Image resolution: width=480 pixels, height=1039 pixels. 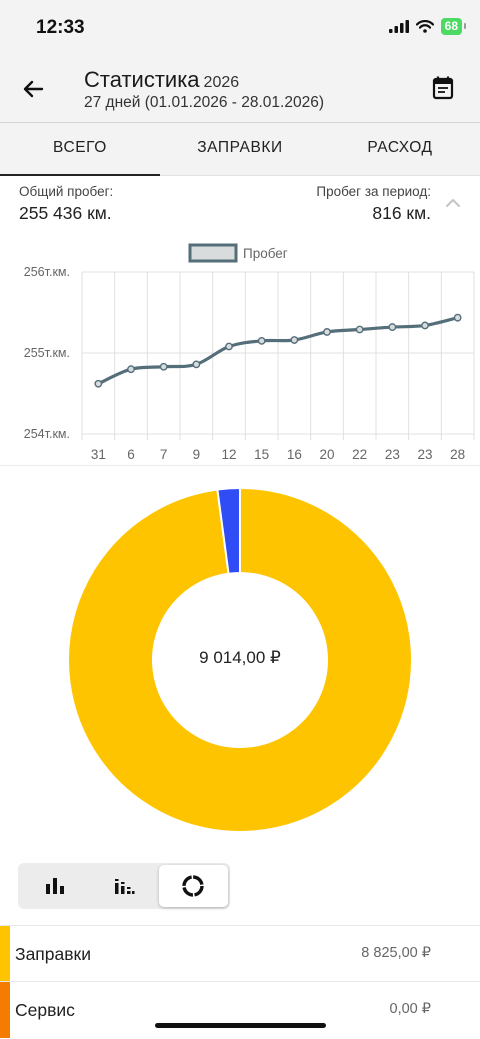 What do you see at coordinates (131, 454) in the screenshot?
I see `x-tick-label: 6` at bounding box center [131, 454].